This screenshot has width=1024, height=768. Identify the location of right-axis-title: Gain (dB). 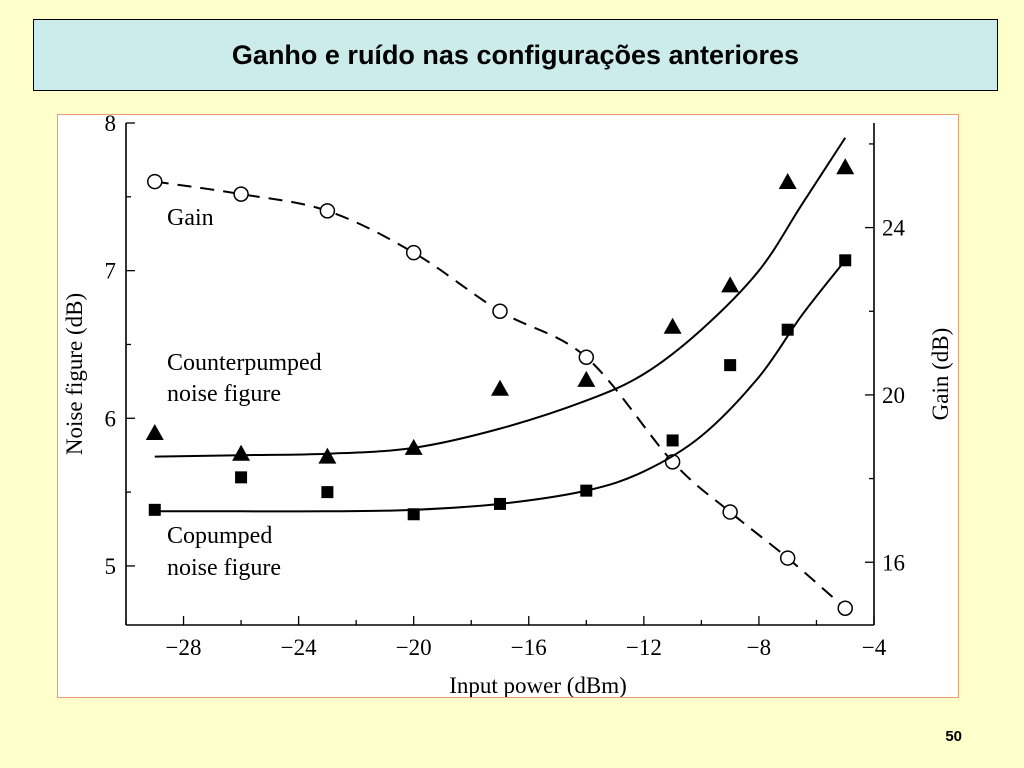
(940, 374).